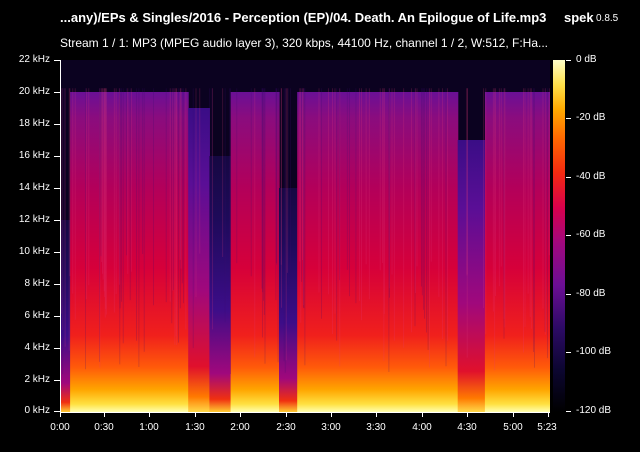 This screenshot has width=640, height=452. What do you see at coordinates (547, 427) in the screenshot?
I see `x-tick-label: 5:23` at bounding box center [547, 427].